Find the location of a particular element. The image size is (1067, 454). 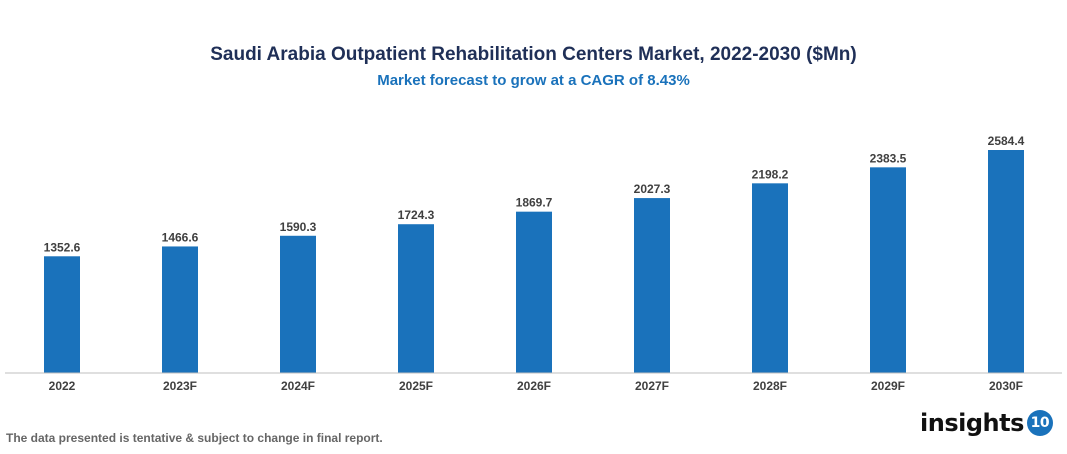

x-tick-label: 2027F is located at coordinates (652, 386).